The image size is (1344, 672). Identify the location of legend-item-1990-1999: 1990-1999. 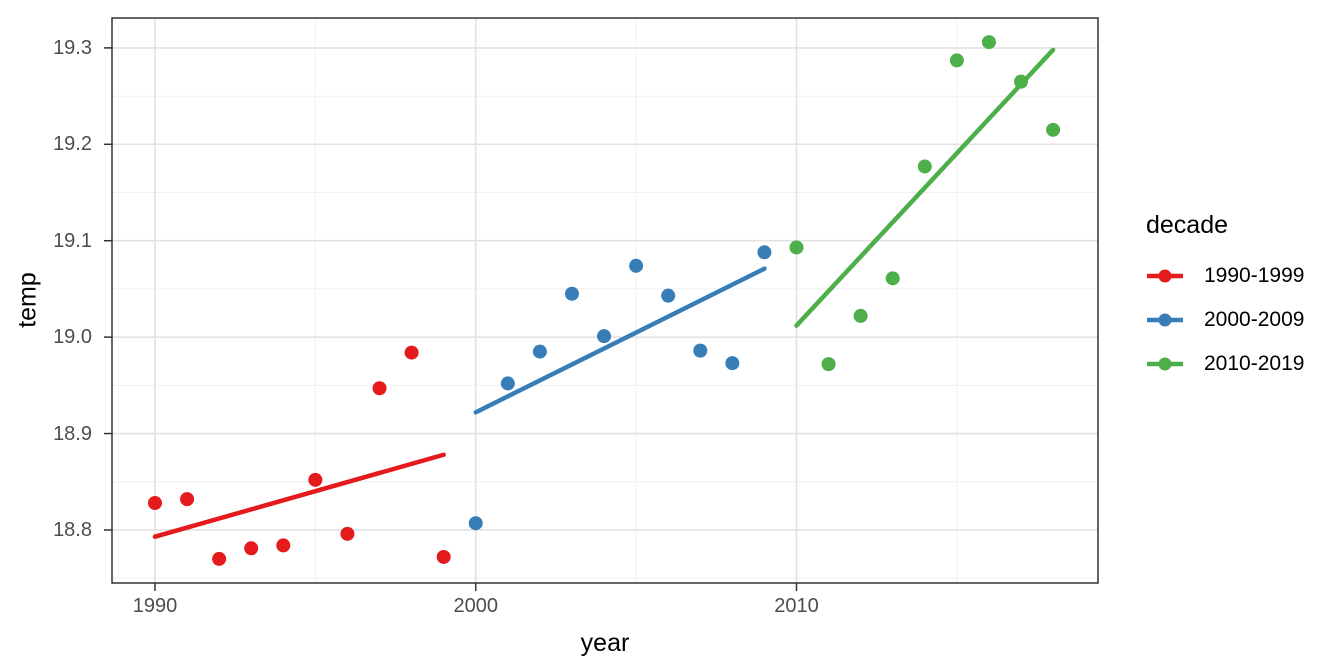
(1225, 276).